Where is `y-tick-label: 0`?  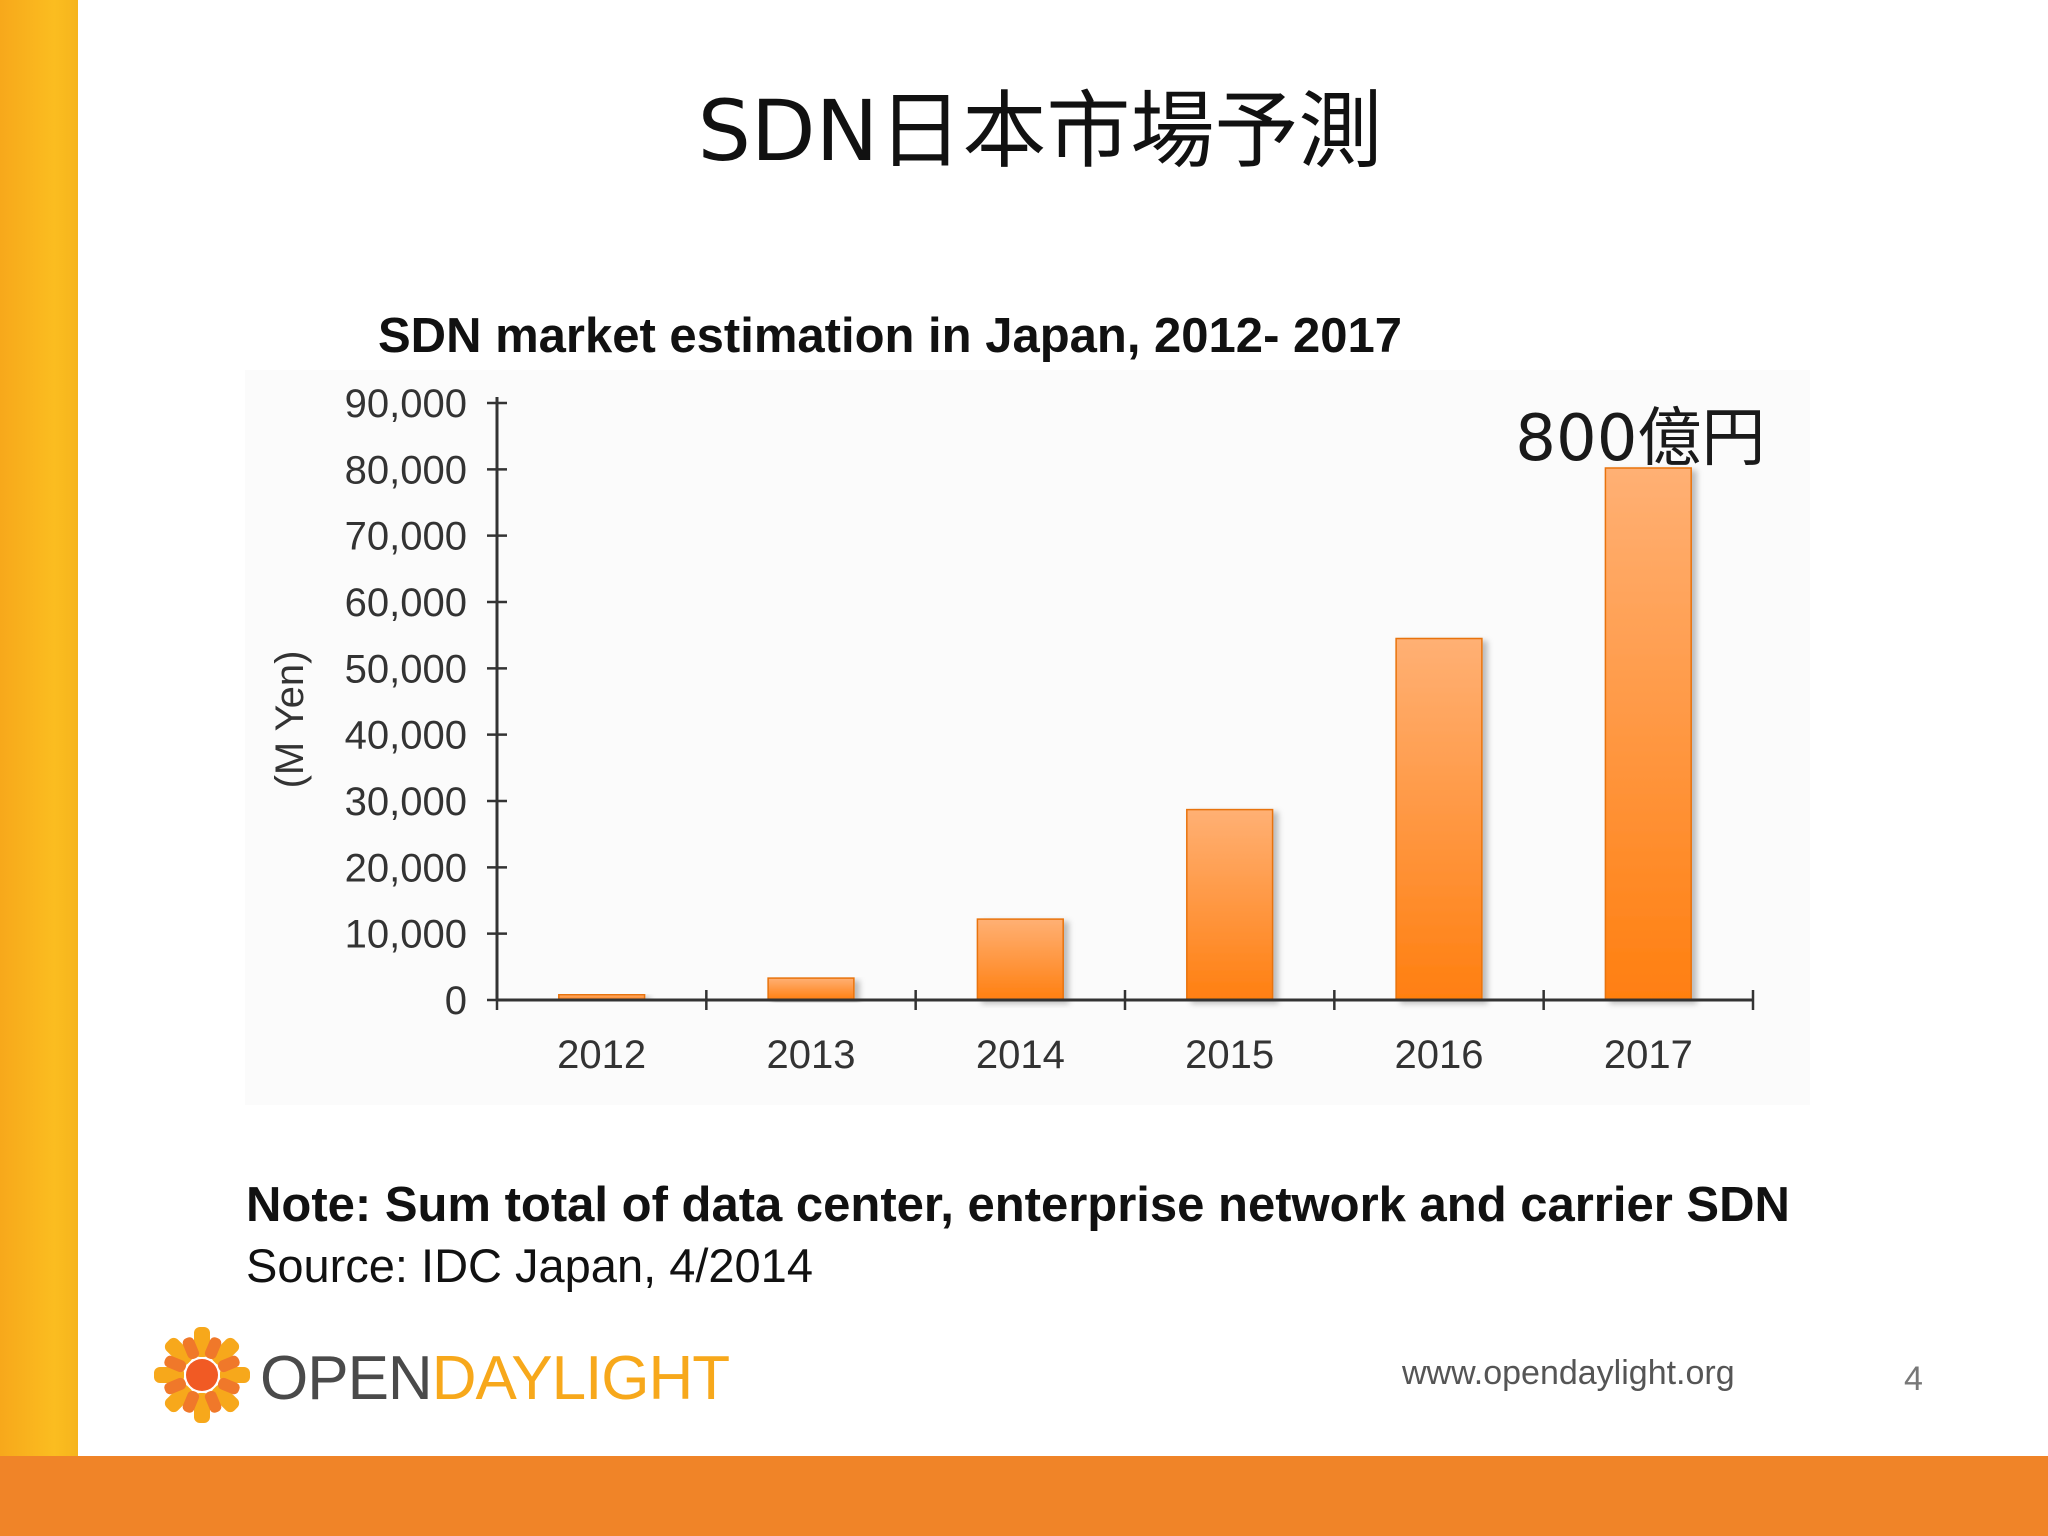
y-tick-label: 0 is located at coordinates (456, 1001).